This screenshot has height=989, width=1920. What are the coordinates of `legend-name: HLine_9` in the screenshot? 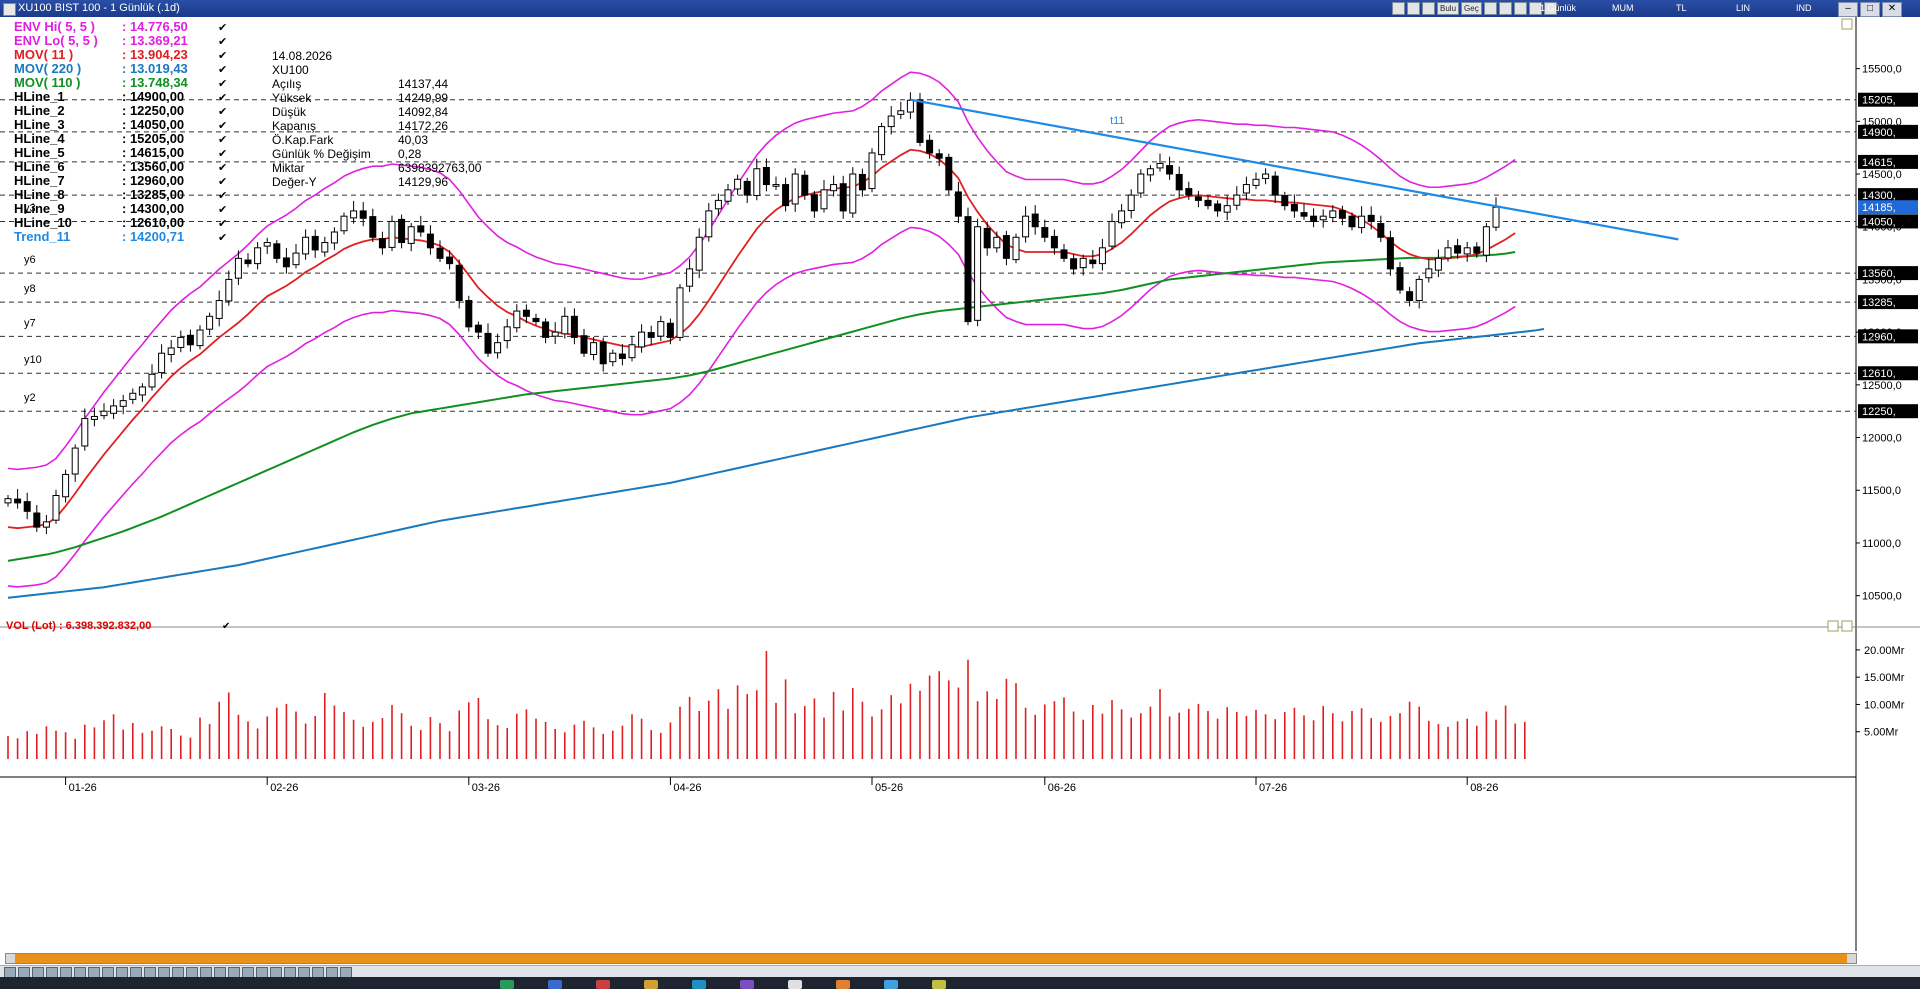 It's located at (39, 208).